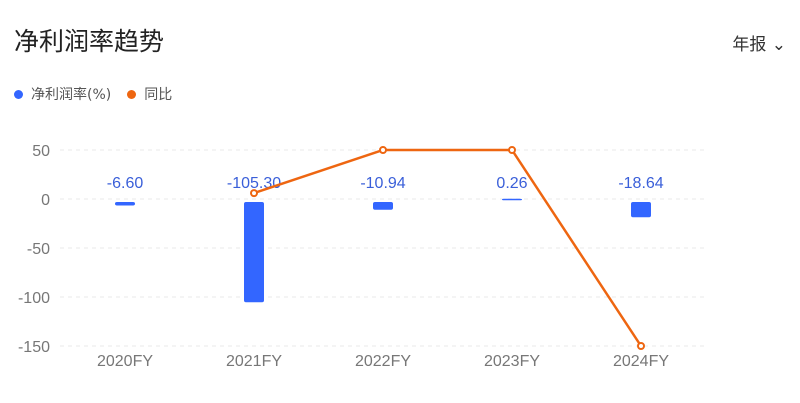 Image resolution: width=800 pixels, height=403 pixels. I want to click on y-tick-label: -50, so click(38, 249).